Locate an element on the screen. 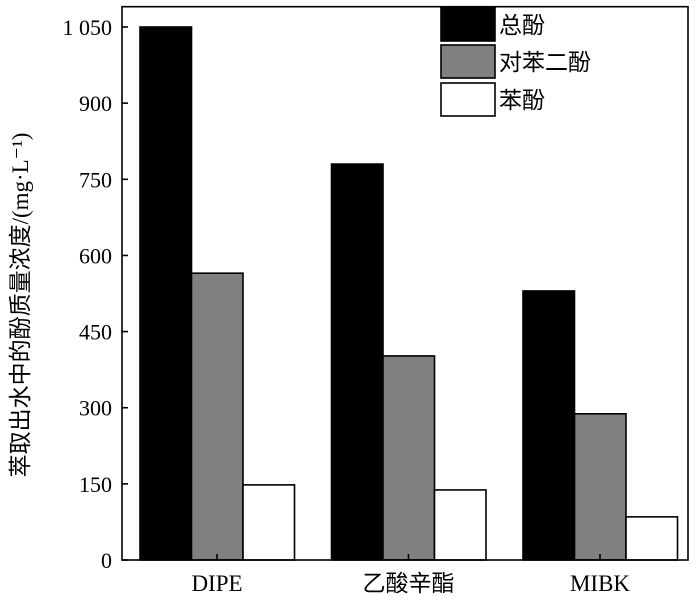  y-tick-label-900: 900 is located at coordinates (95, 103).